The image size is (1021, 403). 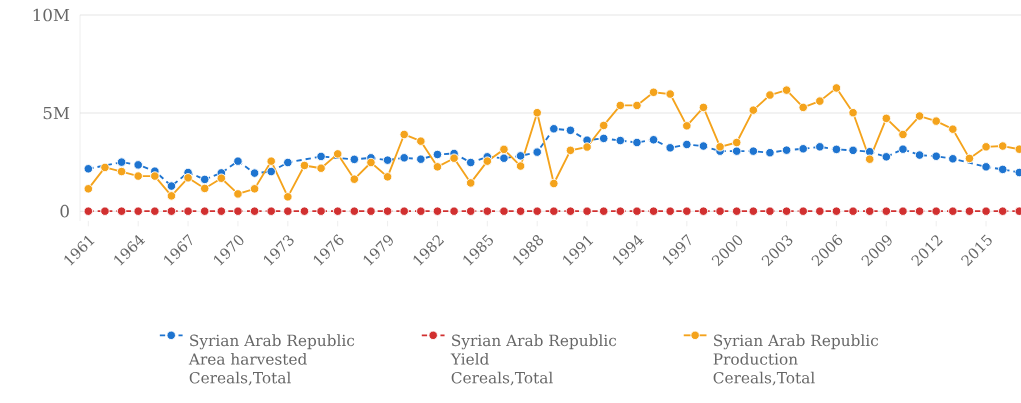 I want to click on legend-label: Syrian Arab Republic Area harvested Cereals,Total, so click(x=271, y=360).